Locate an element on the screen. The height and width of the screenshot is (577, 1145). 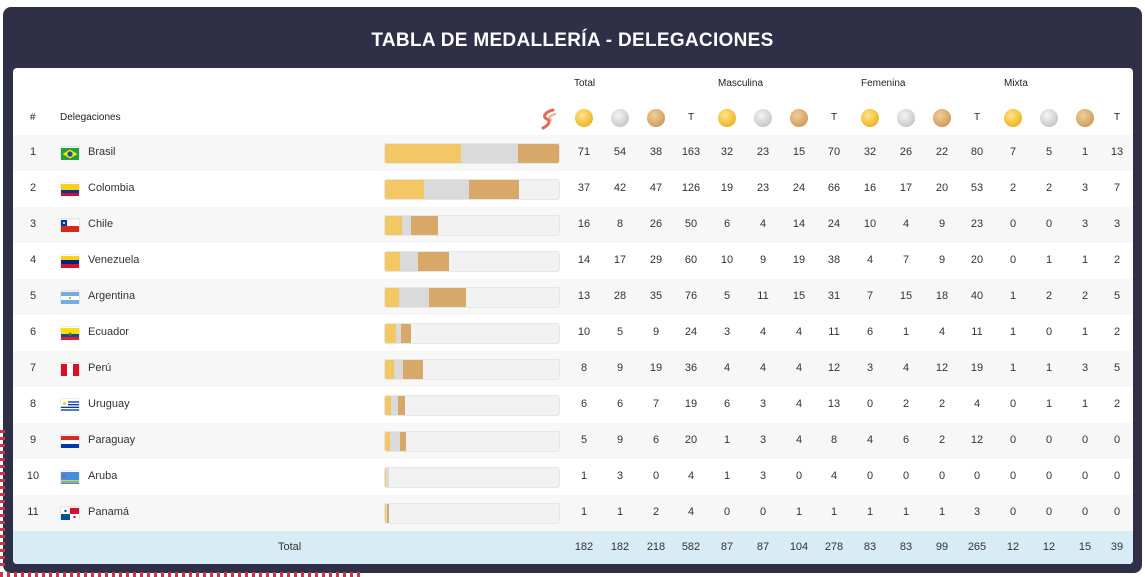
delegation-name: Uruguay is located at coordinates (109, 404).